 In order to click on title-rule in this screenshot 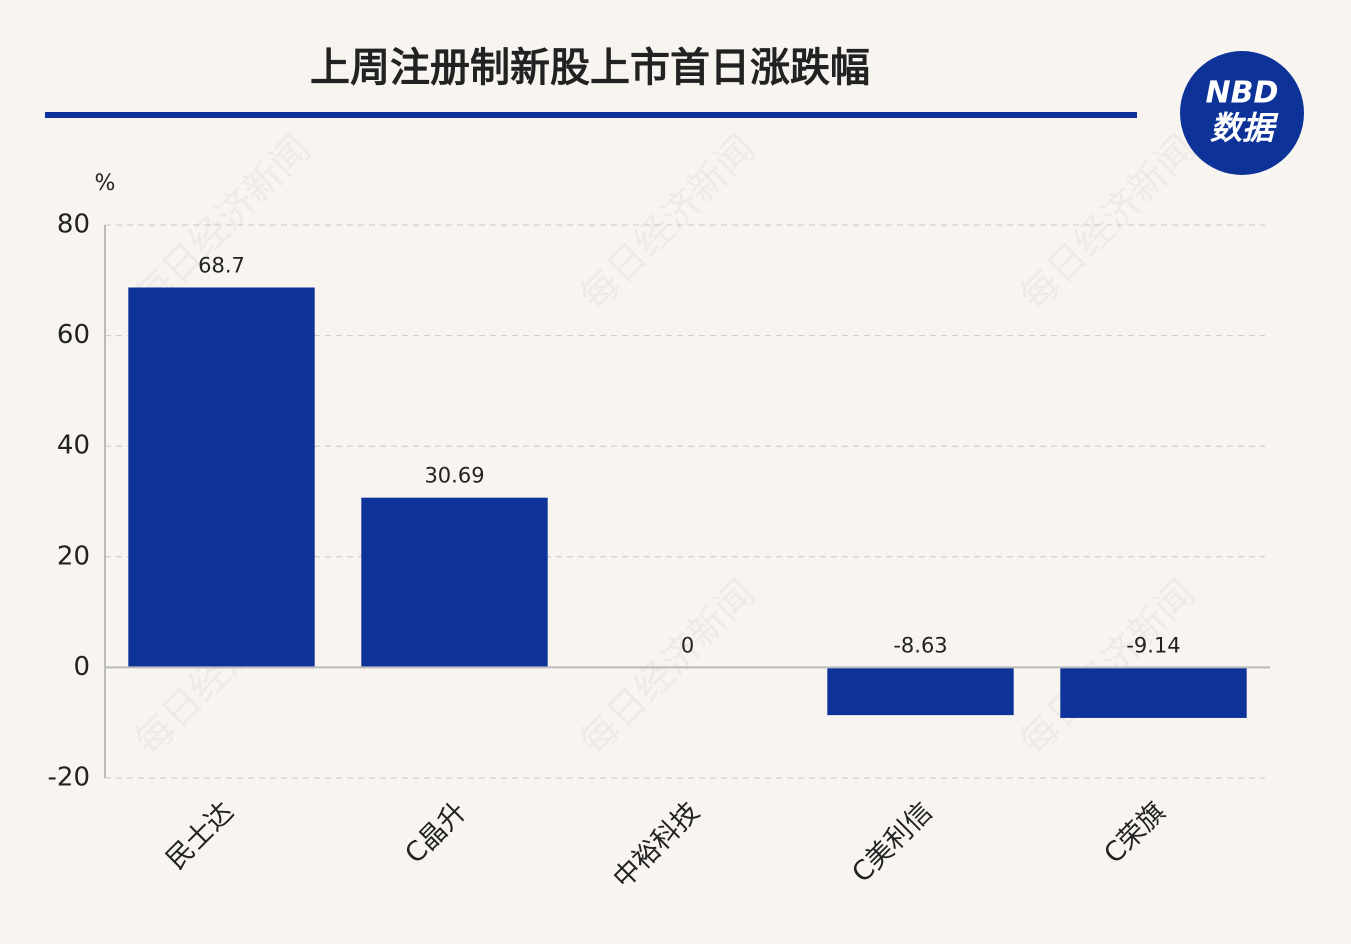, I will do `click(591, 115)`.